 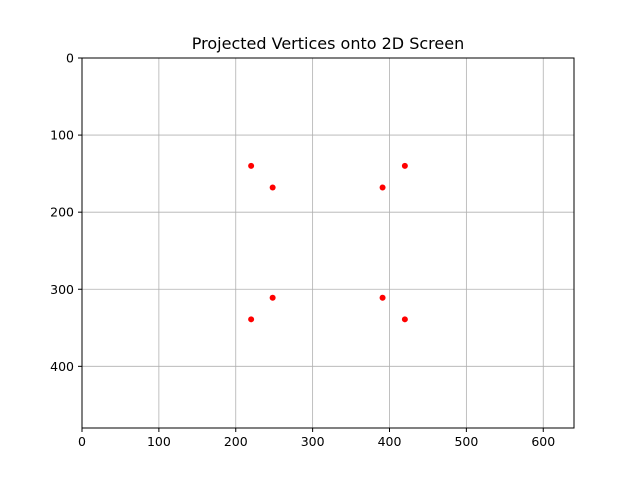 I want to click on y-tick-label-0: 0, so click(x=70, y=58).